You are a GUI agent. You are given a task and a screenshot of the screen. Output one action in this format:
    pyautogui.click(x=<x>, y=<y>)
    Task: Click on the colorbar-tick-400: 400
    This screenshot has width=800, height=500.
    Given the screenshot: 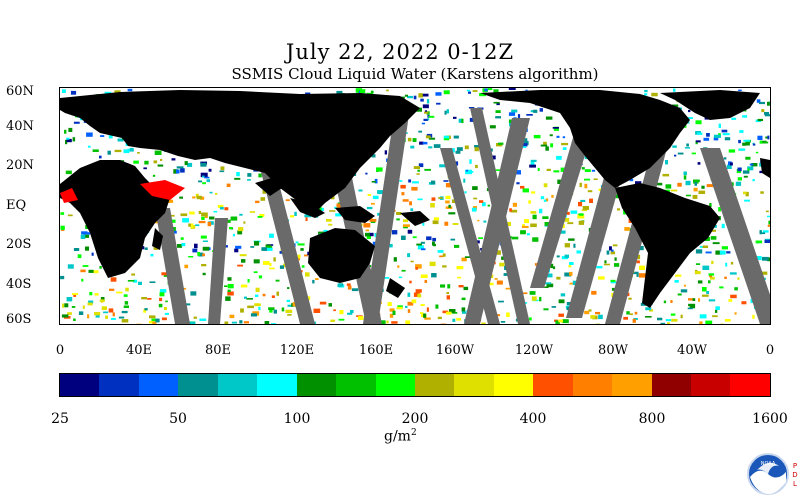 What is the action you would take?
    pyautogui.click(x=533, y=419)
    